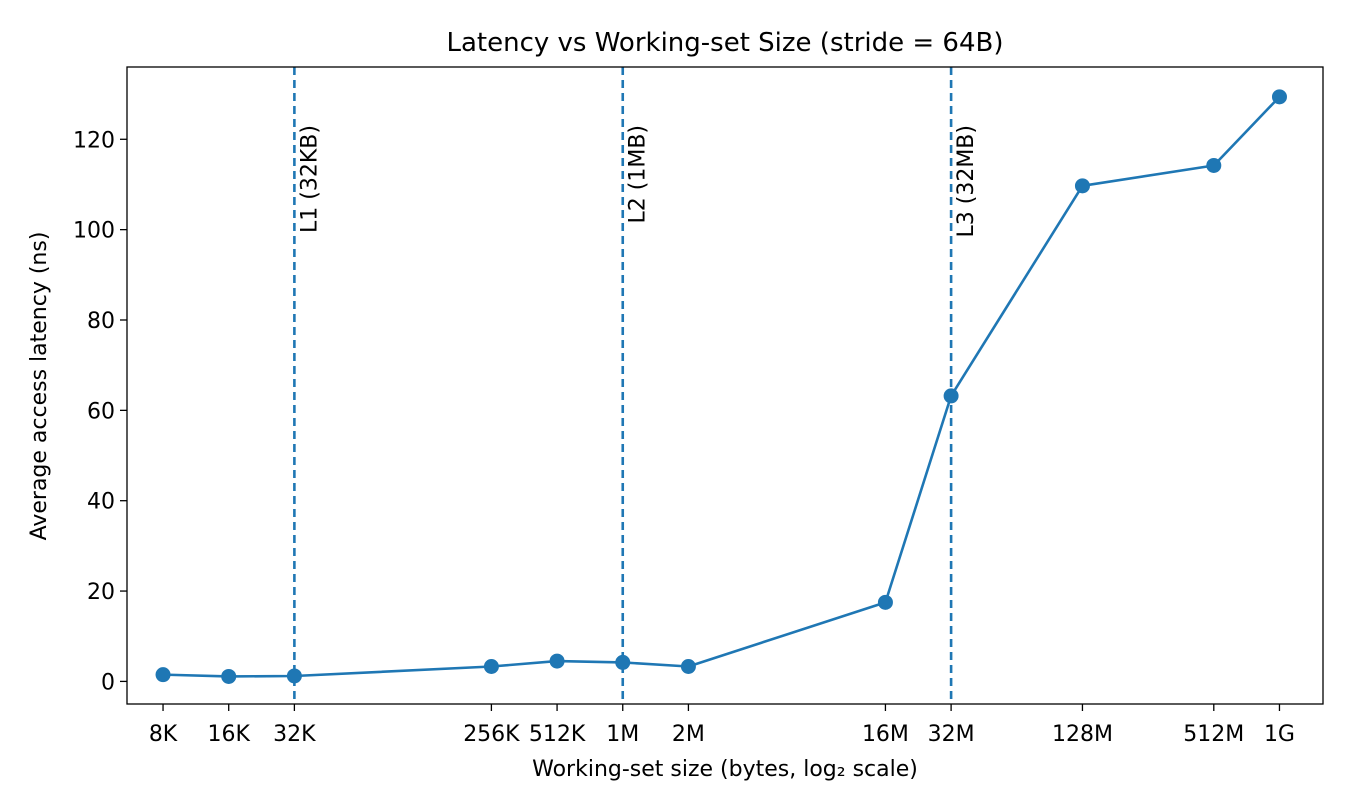 This screenshot has height=810, width=1350. Describe the element at coordinates (294, 734) in the screenshot. I see `x-tick-label: 32K` at that location.